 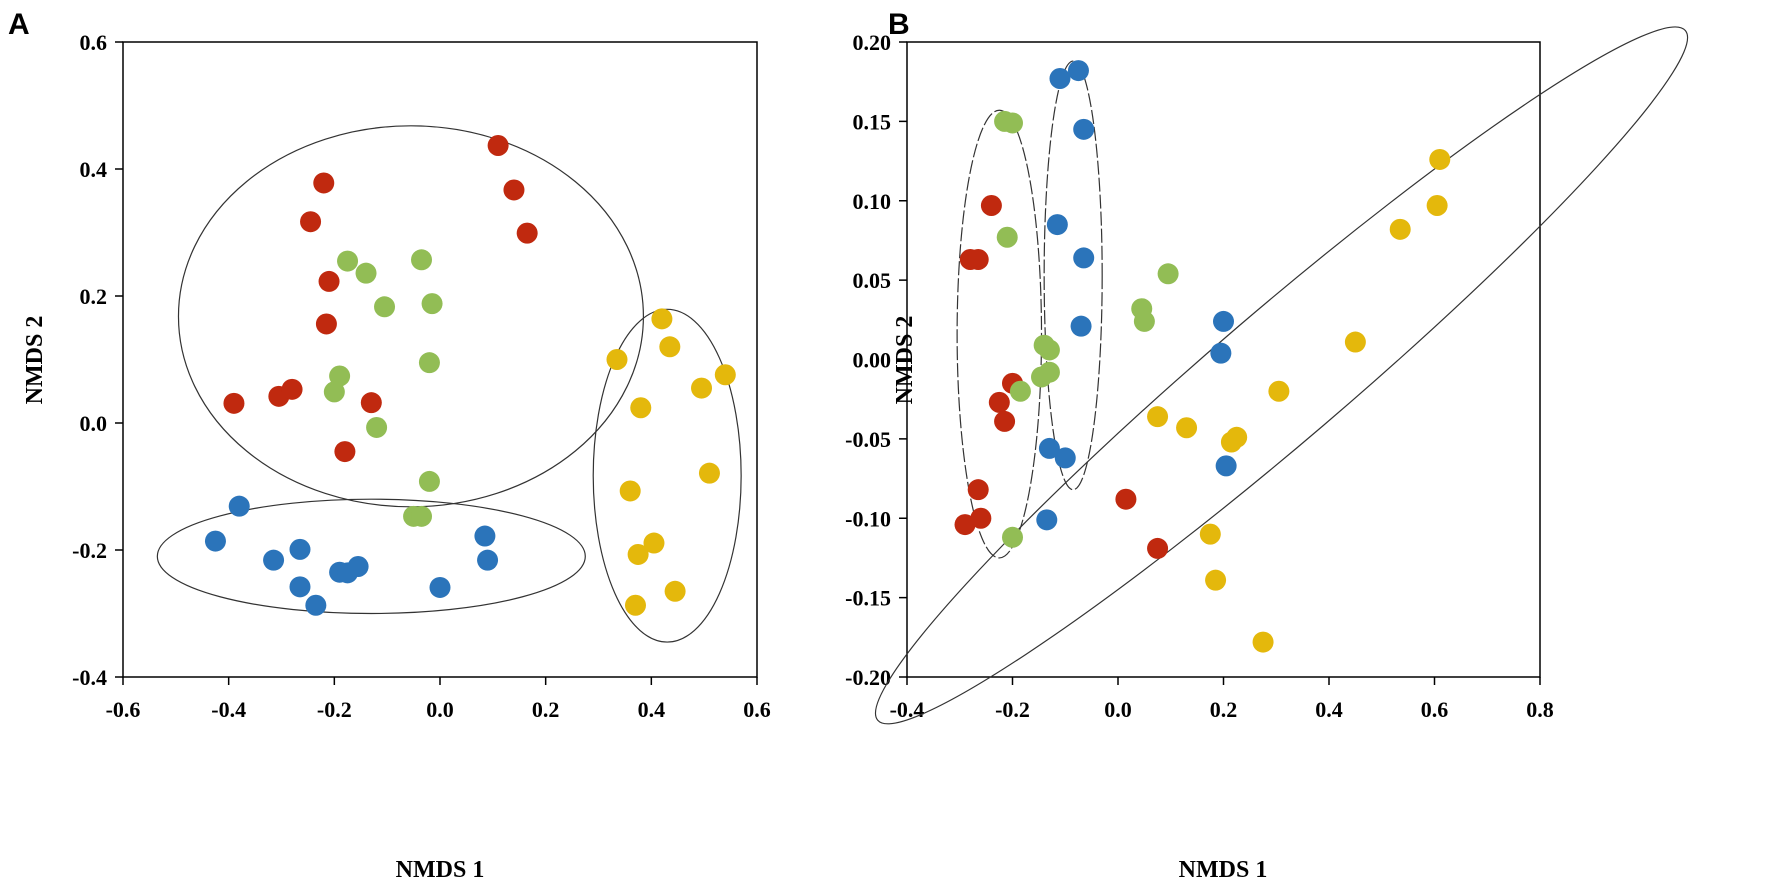 I want to click on panel-b-x-tick-label: -0.4, so click(x=907, y=709).